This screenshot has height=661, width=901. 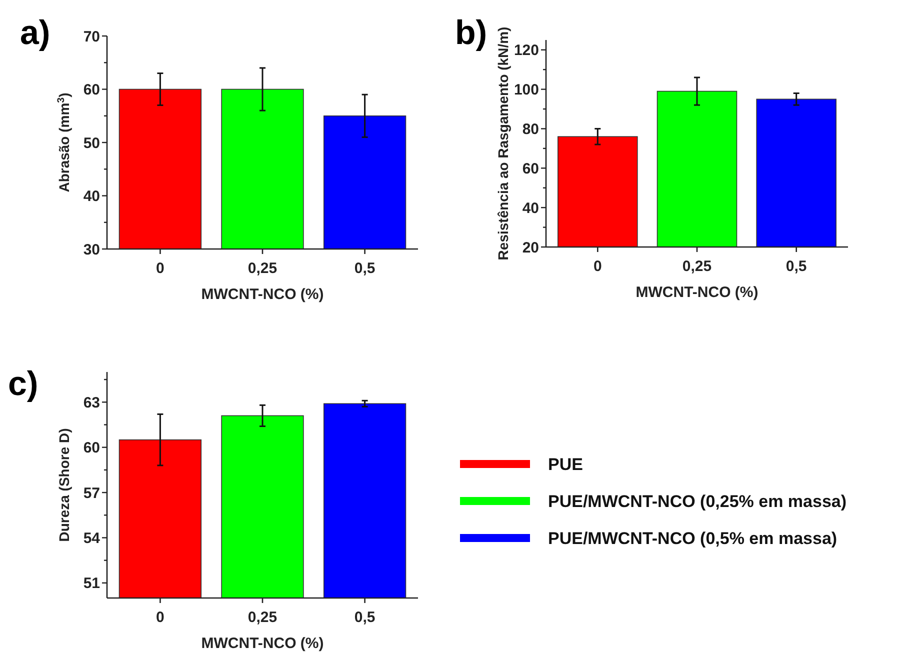 What do you see at coordinates (526, 51) in the screenshot?
I see `y-tick-label: 120` at bounding box center [526, 51].